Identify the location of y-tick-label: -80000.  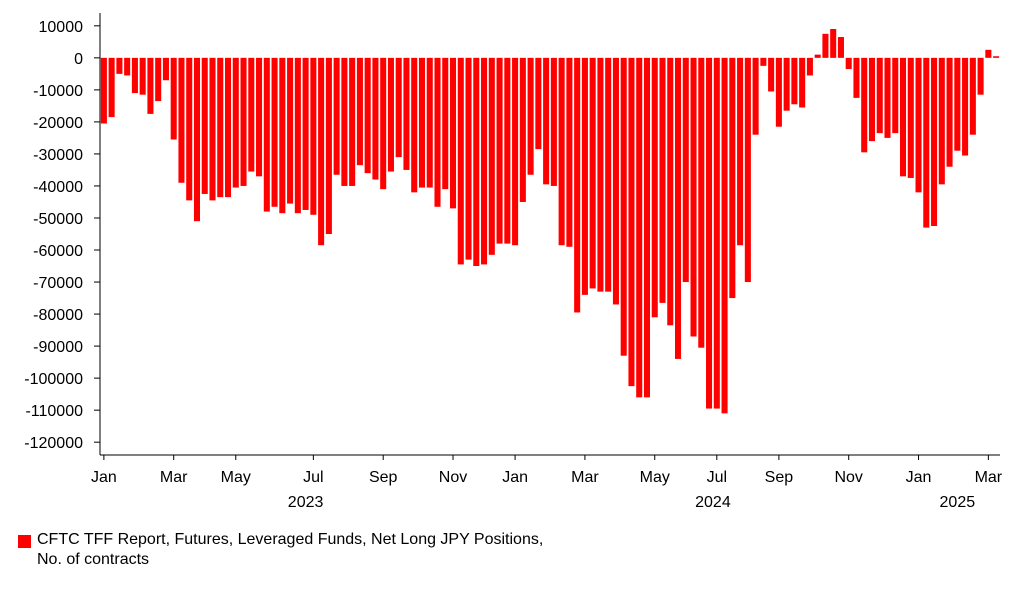
(58, 315).